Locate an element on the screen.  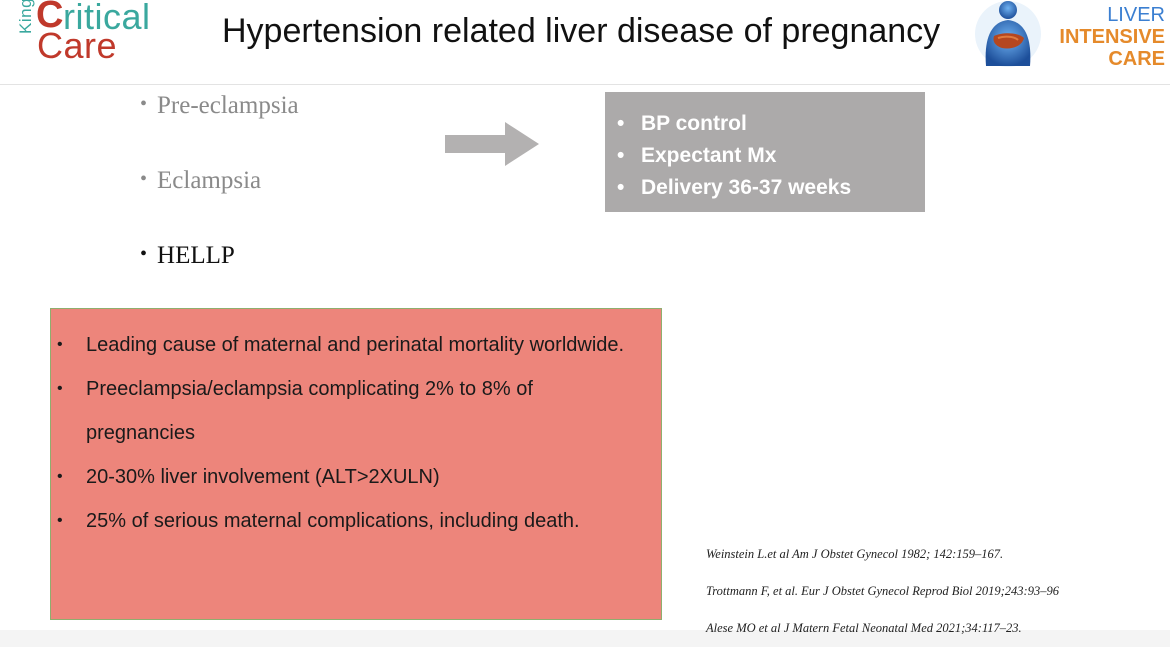
logo-c-letter: C is located at coordinates (50, 18).